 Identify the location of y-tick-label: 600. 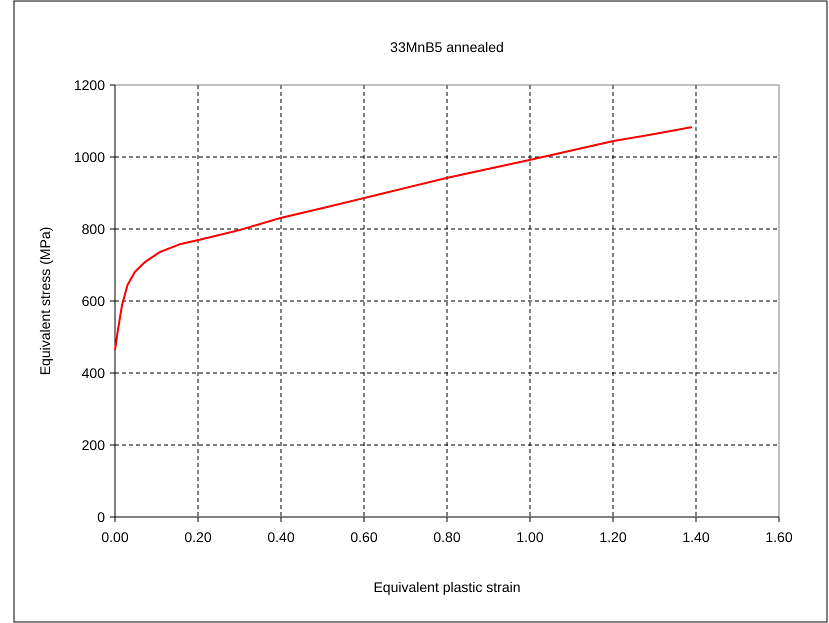
(94, 301).